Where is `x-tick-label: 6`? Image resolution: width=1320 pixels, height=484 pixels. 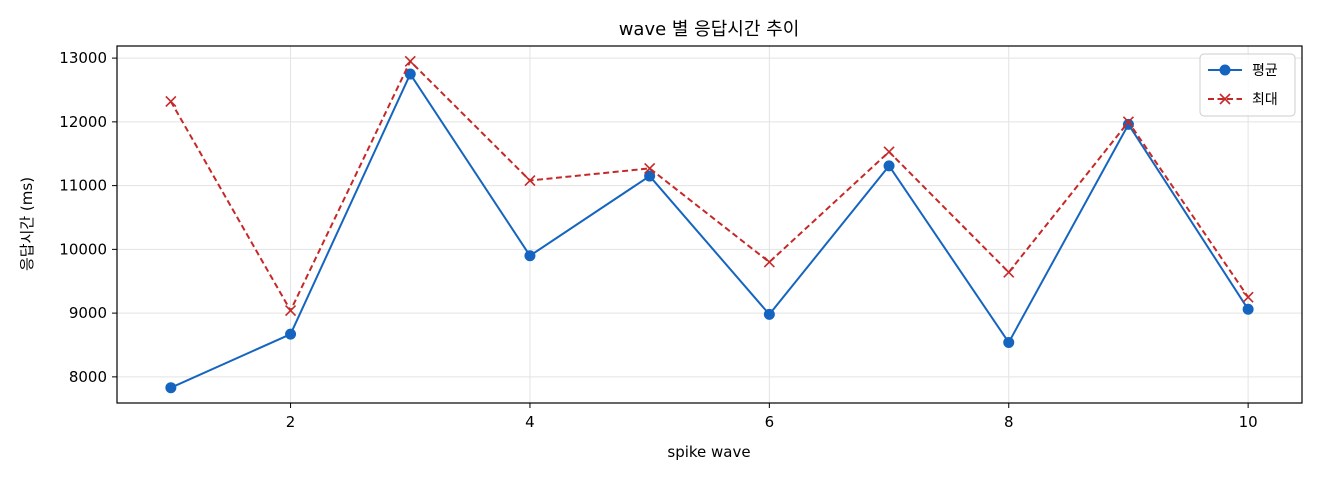
x-tick-label: 6 is located at coordinates (770, 422).